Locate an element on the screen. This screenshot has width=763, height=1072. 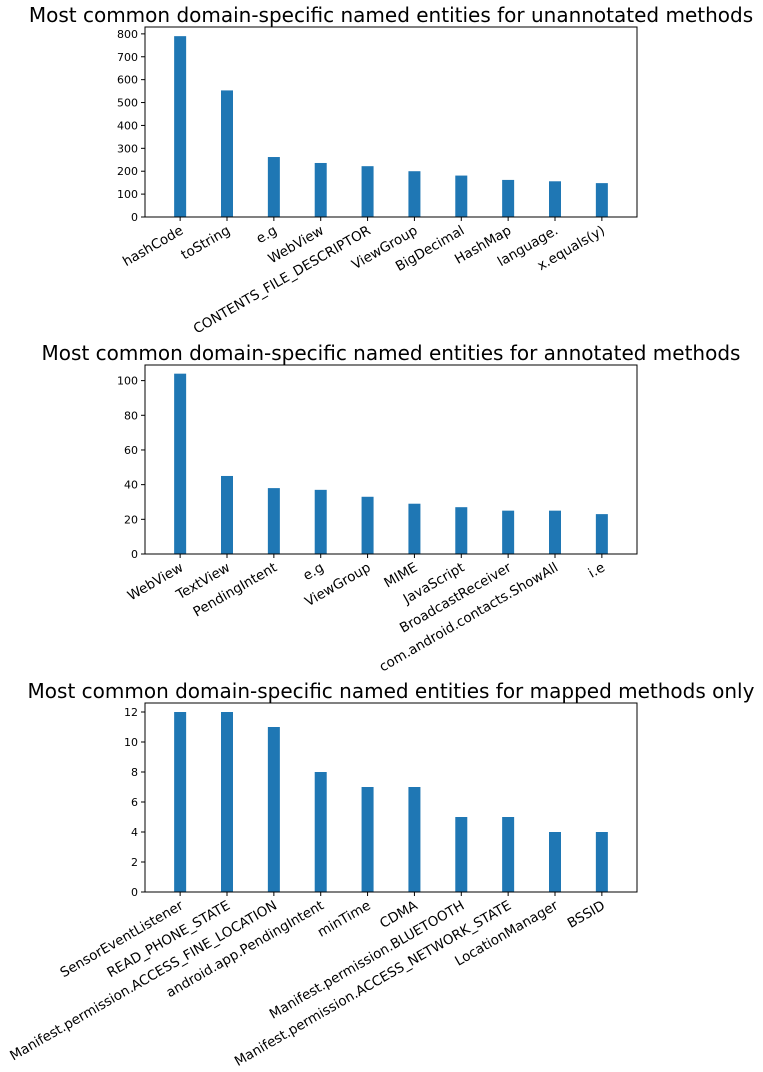
bar-bssid is located at coordinates (601, 862).